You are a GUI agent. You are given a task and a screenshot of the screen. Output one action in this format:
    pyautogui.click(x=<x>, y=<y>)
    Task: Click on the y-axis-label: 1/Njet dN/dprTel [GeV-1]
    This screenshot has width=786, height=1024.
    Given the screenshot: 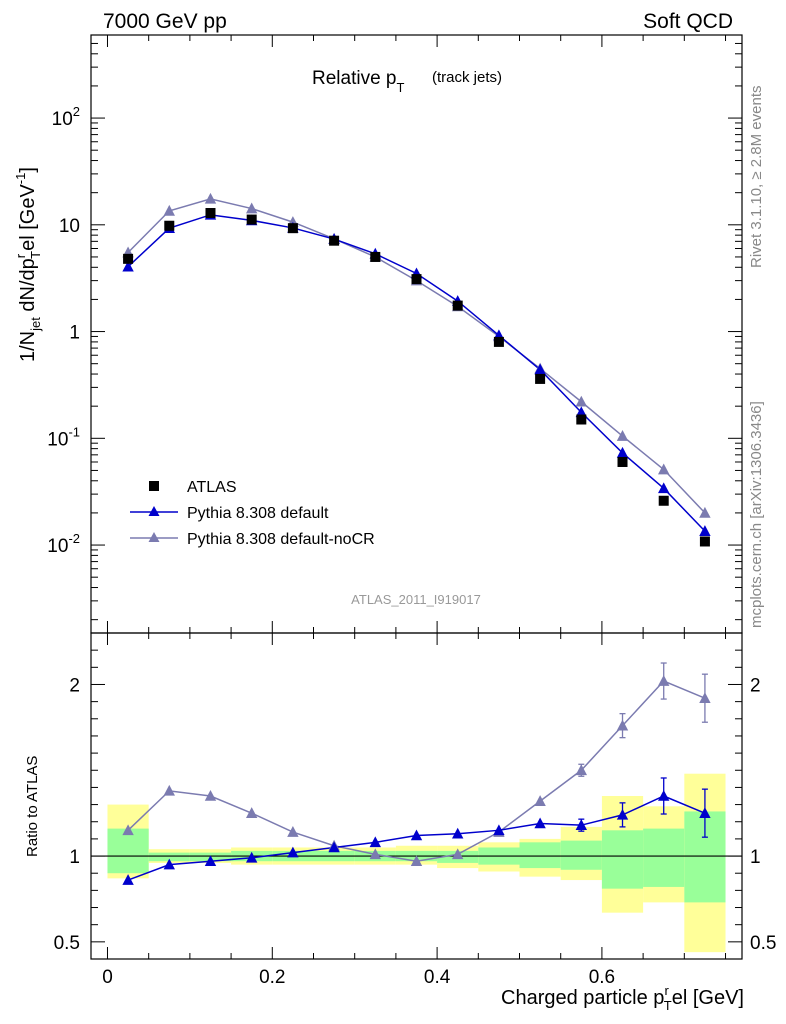 What is the action you would take?
    pyautogui.click(x=28, y=264)
    